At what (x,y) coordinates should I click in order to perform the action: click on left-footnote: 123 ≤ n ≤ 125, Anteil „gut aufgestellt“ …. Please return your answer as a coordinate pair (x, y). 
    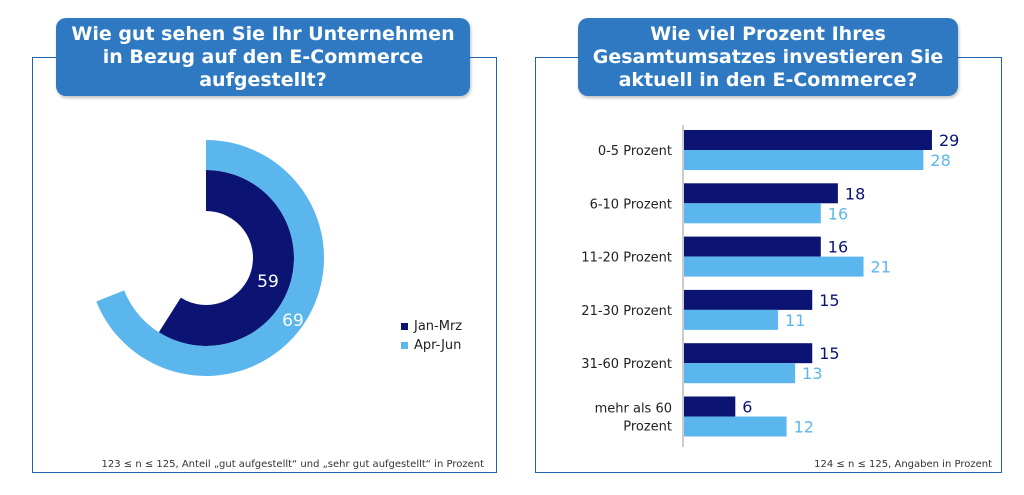
    Looking at the image, I should click on (293, 464).